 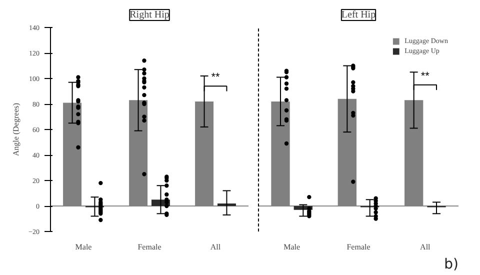 I want to click on text: b), so click(x=451, y=264).